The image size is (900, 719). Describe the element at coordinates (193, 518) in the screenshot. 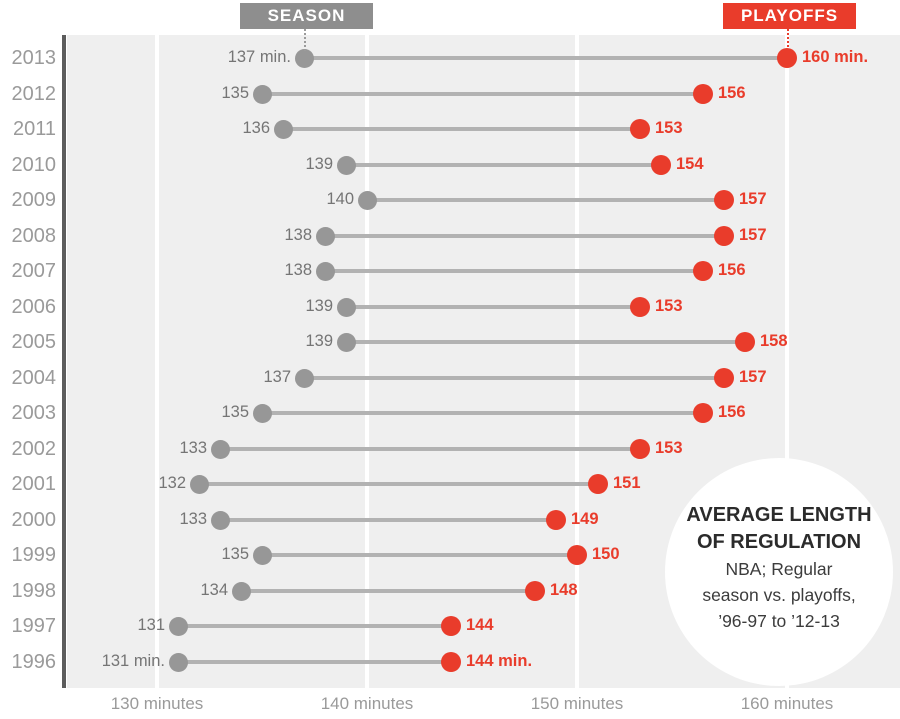

I see `season-value-2000: 133` at that location.